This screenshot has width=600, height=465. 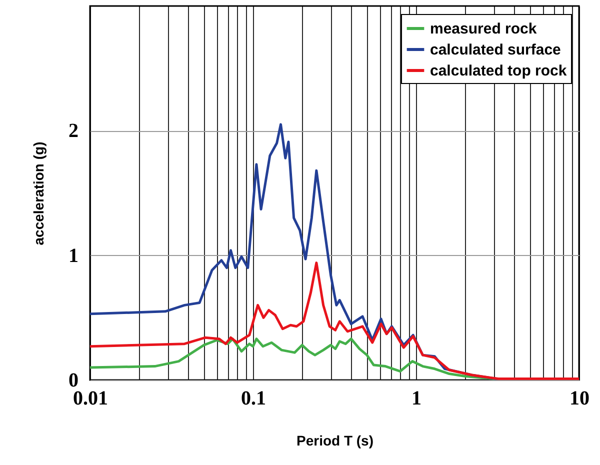 I want to click on y-tick-label: 1, so click(x=73, y=255).